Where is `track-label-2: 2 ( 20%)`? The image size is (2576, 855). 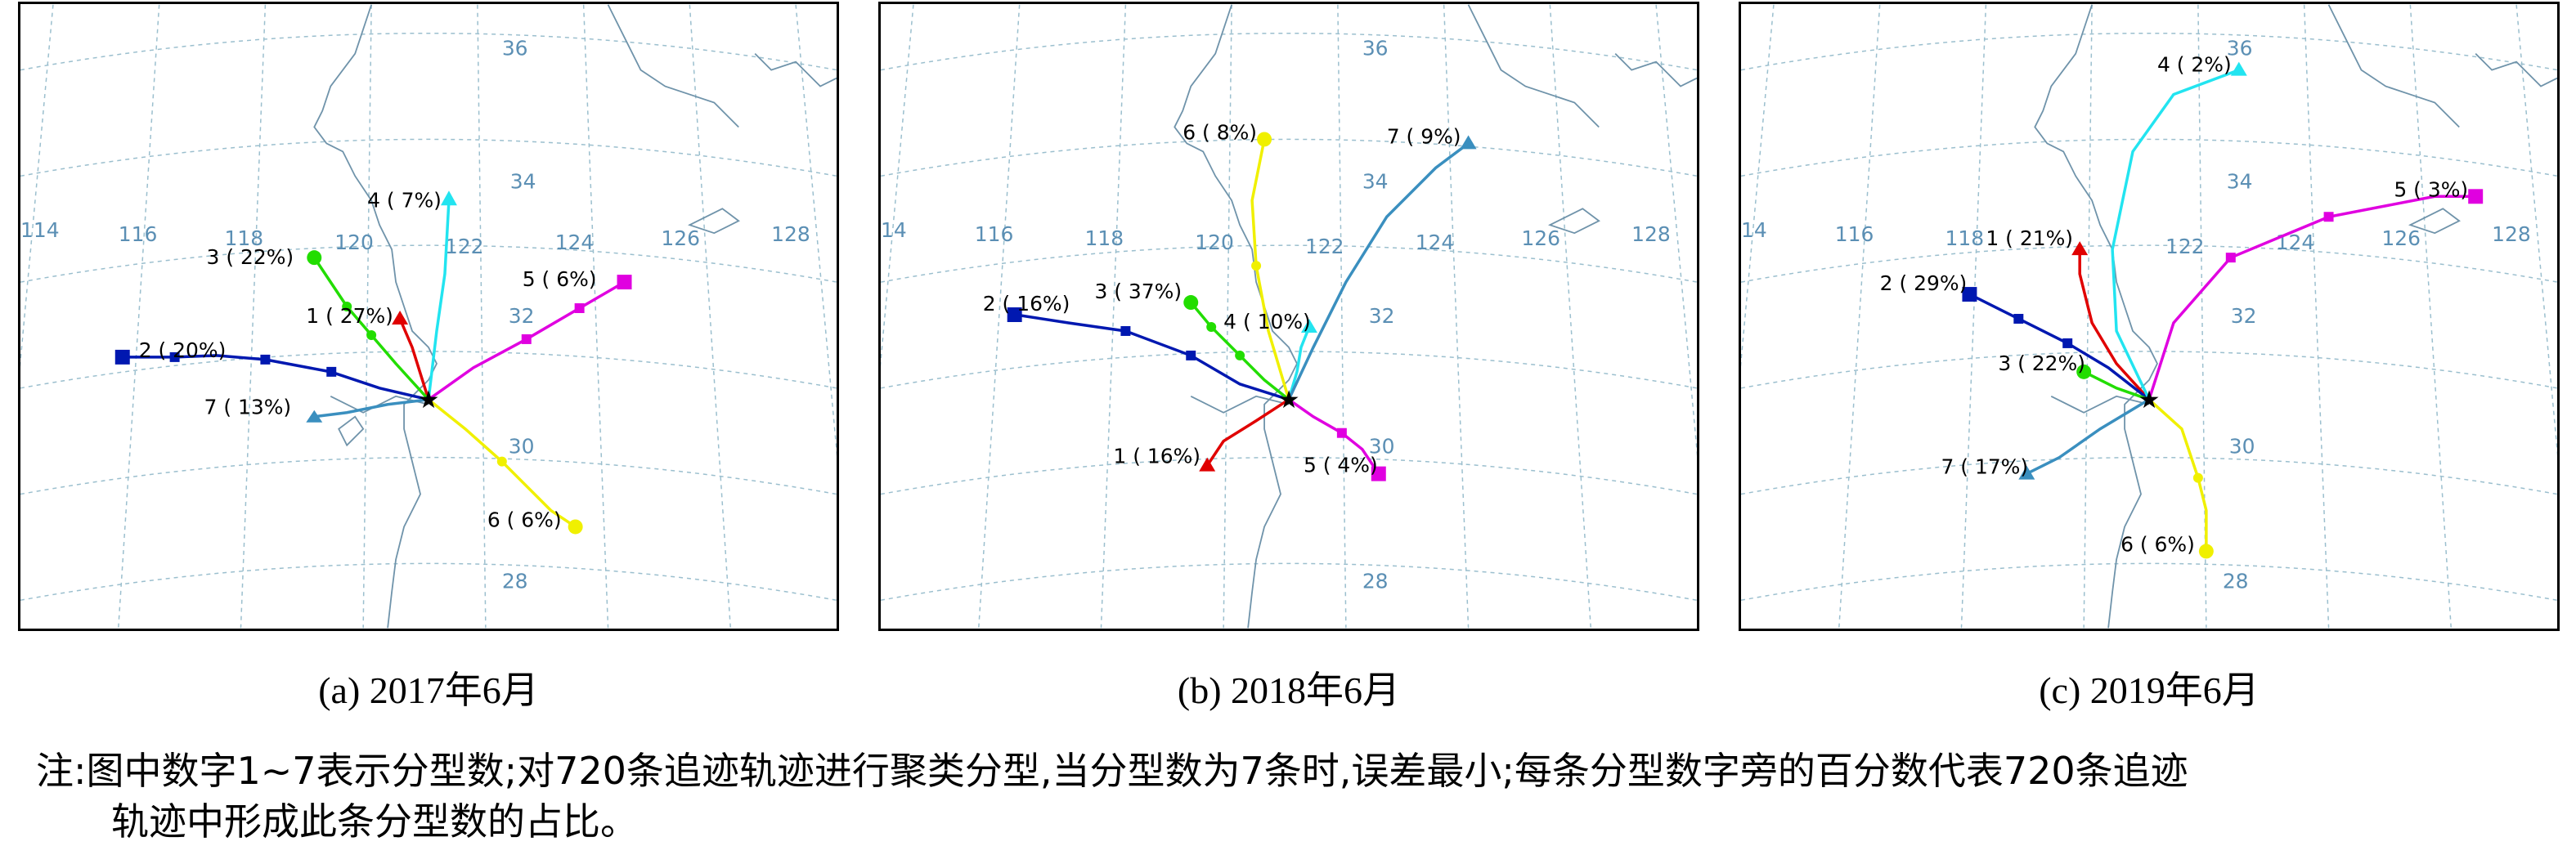 track-label-2: 2 ( 20%) is located at coordinates (183, 350).